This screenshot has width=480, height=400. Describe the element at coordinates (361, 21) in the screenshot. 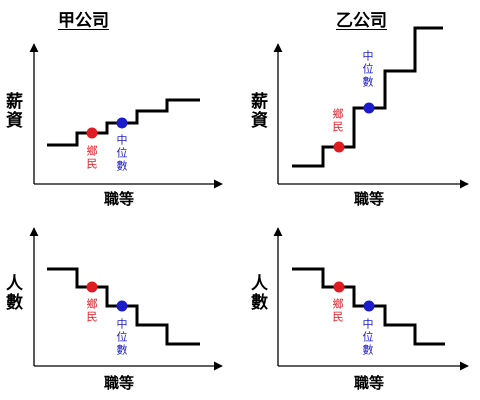

I see `title-company-b: 乙公司` at that location.